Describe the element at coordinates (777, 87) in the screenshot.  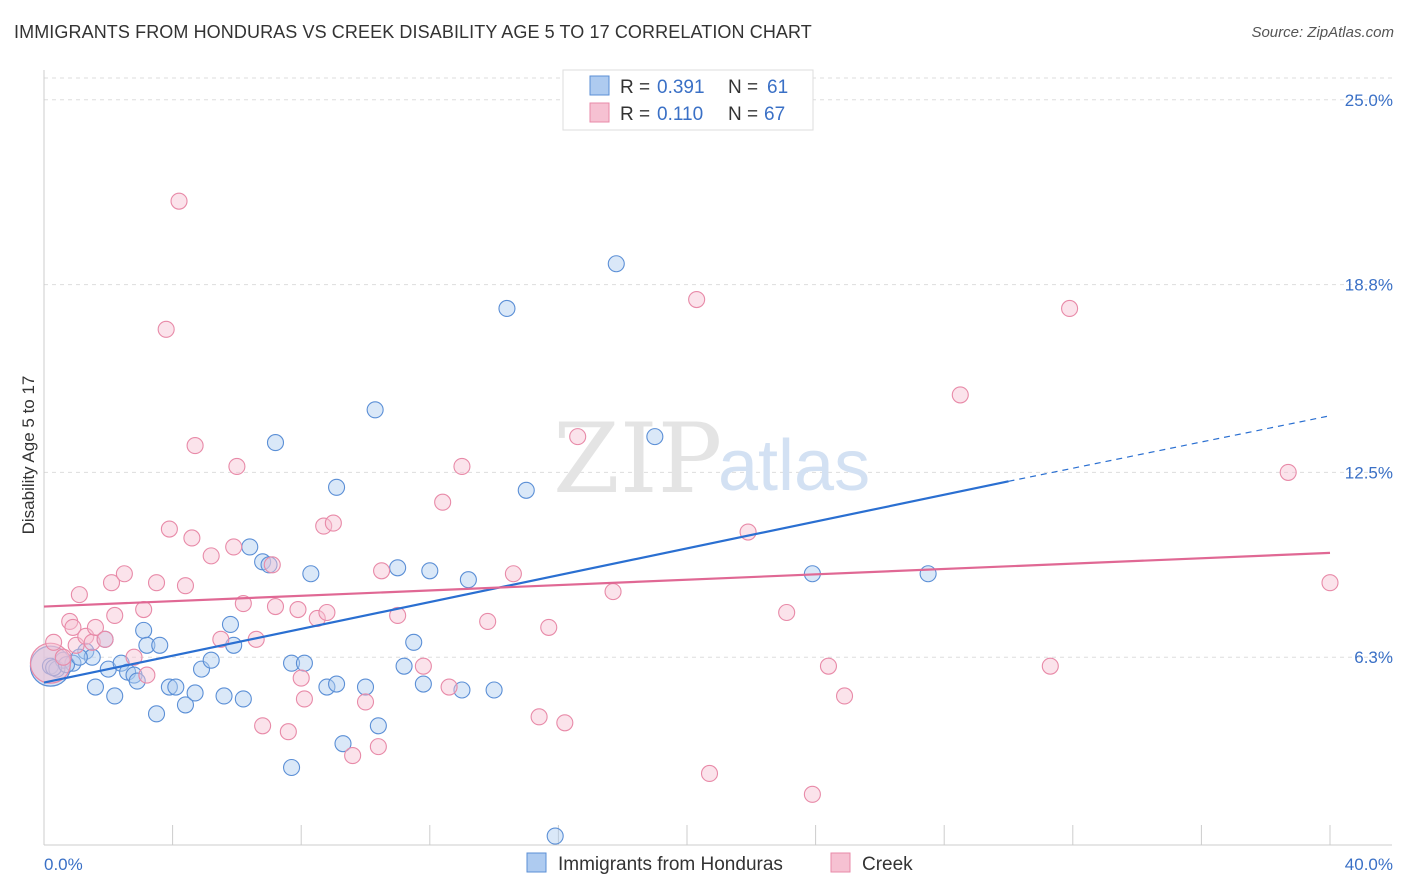
I see `legend-n-value-honduras: 61` at that location.